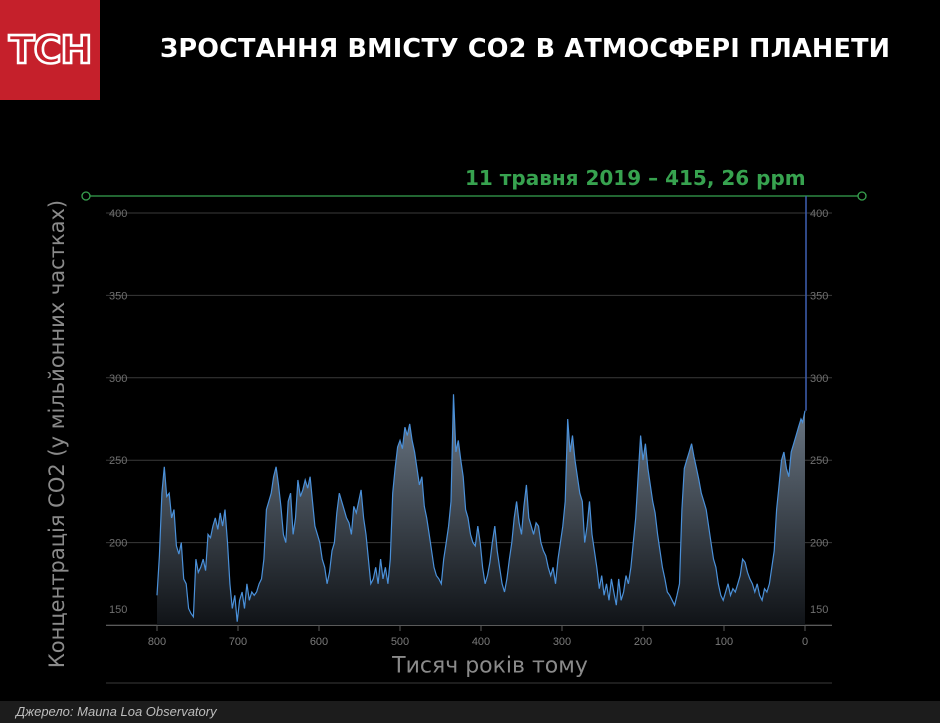  Describe the element at coordinates (490, 666) in the screenshot. I see `x-axis-label: Тисяч років тому` at that location.